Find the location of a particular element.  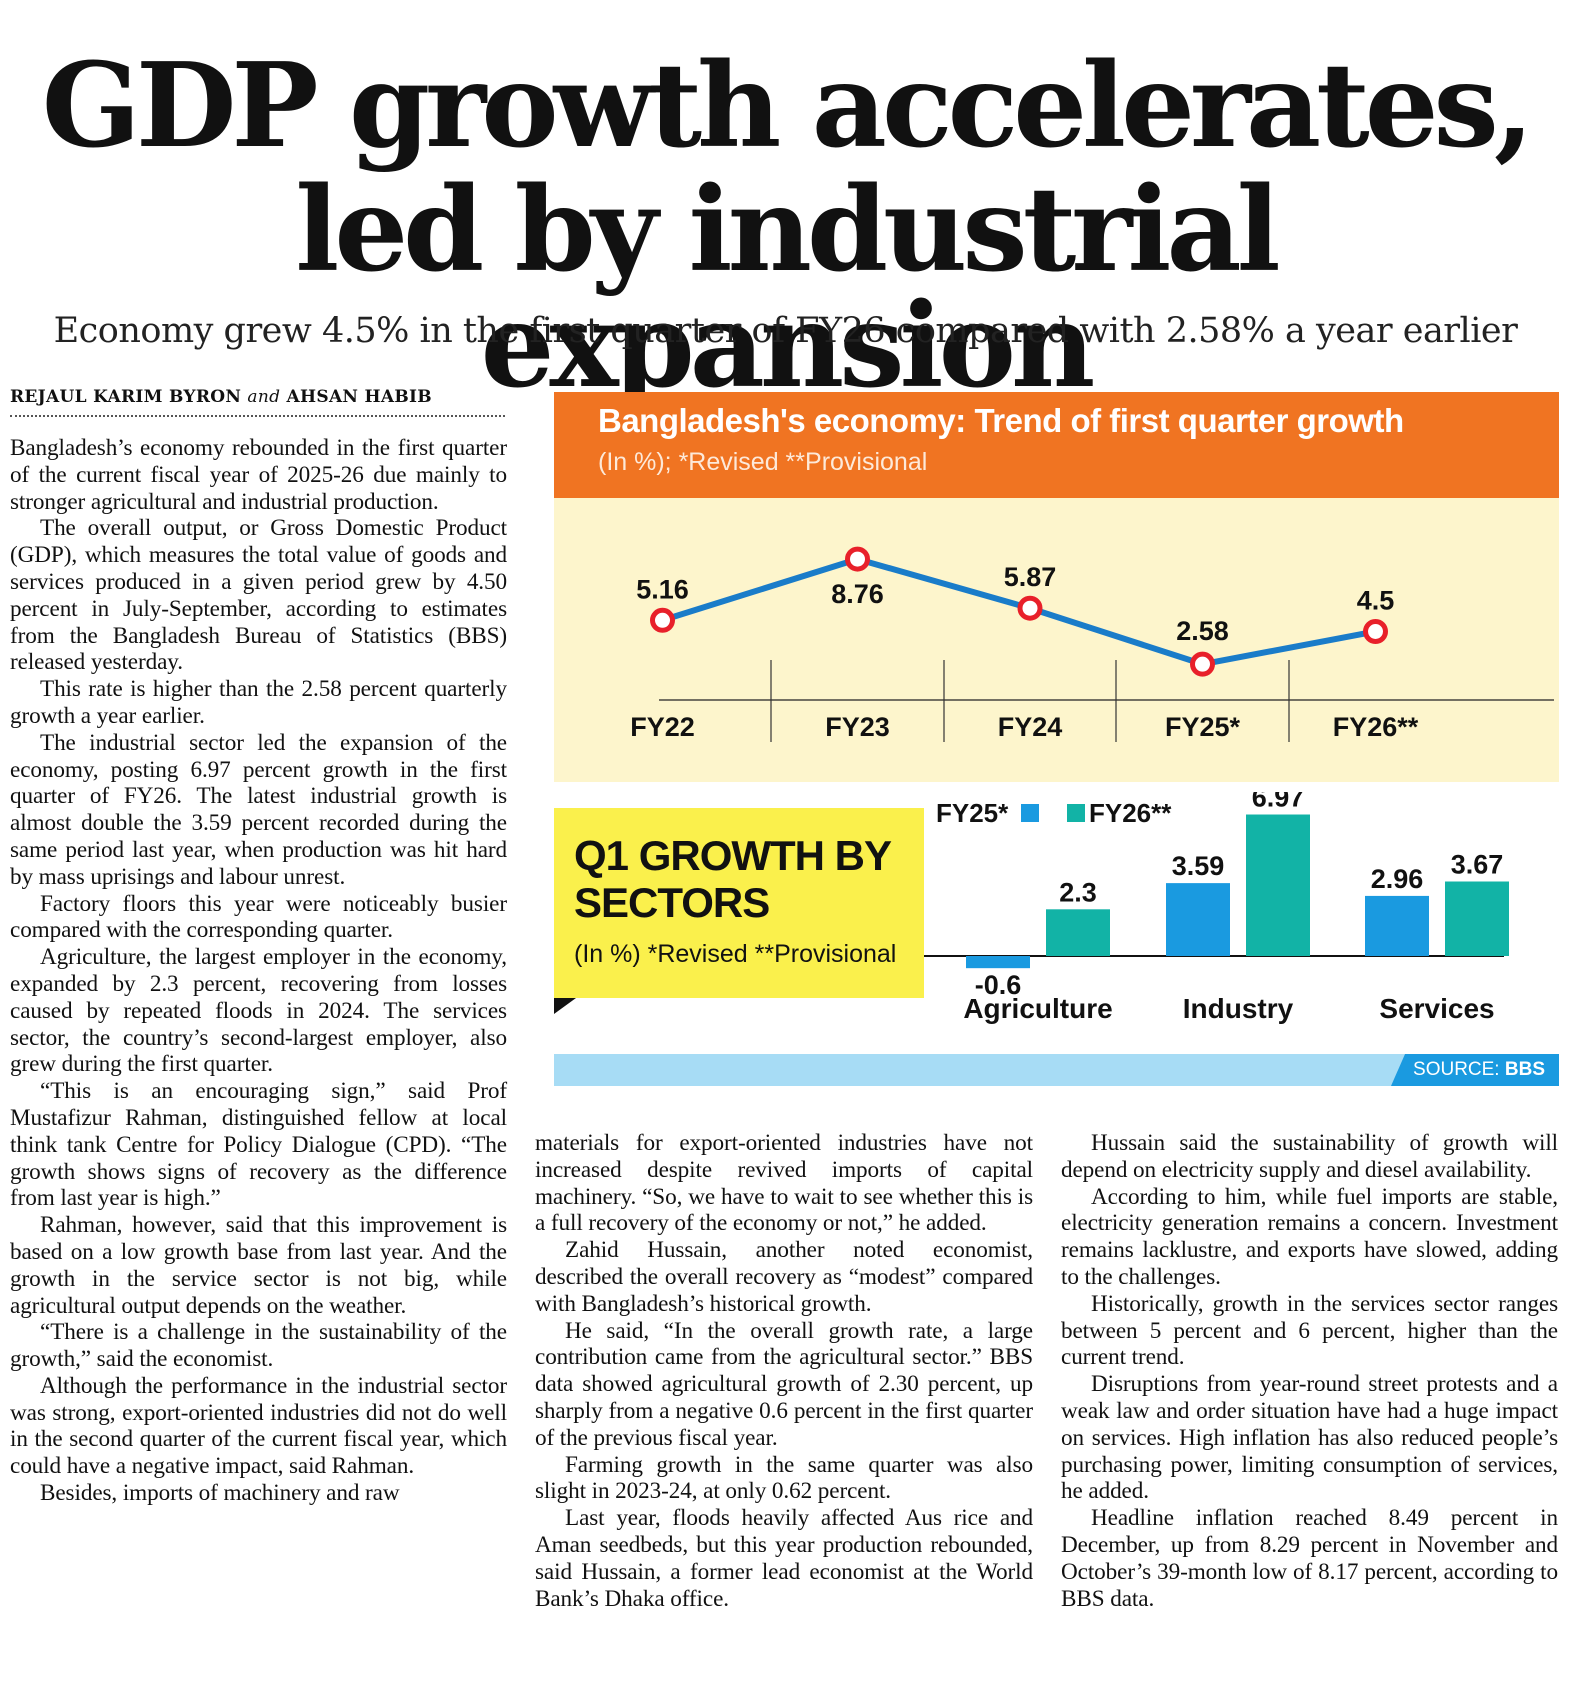

x-tick-label: FY24 is located at coordinates (1030, 727).